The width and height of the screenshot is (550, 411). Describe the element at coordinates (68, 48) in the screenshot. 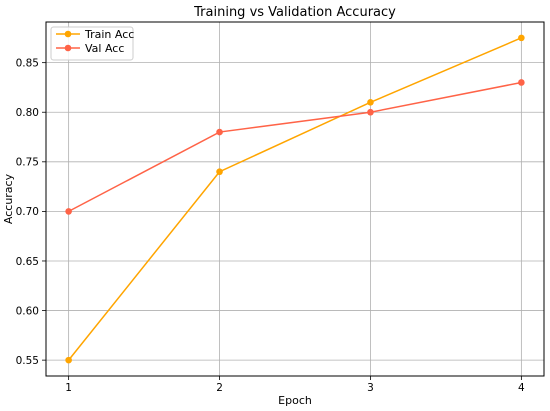

I see `val-acc-legend-marker` at that location.